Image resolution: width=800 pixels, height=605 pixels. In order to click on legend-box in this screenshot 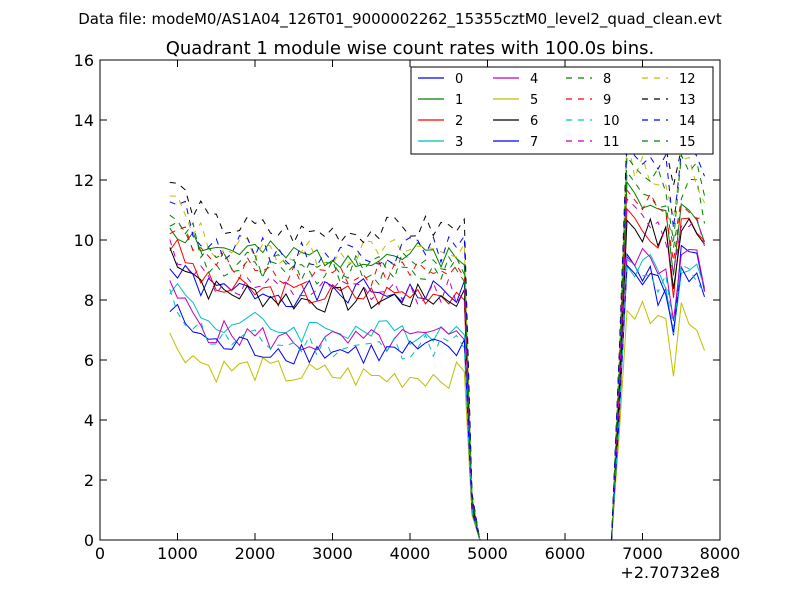, I will do `click(562, 110)`.